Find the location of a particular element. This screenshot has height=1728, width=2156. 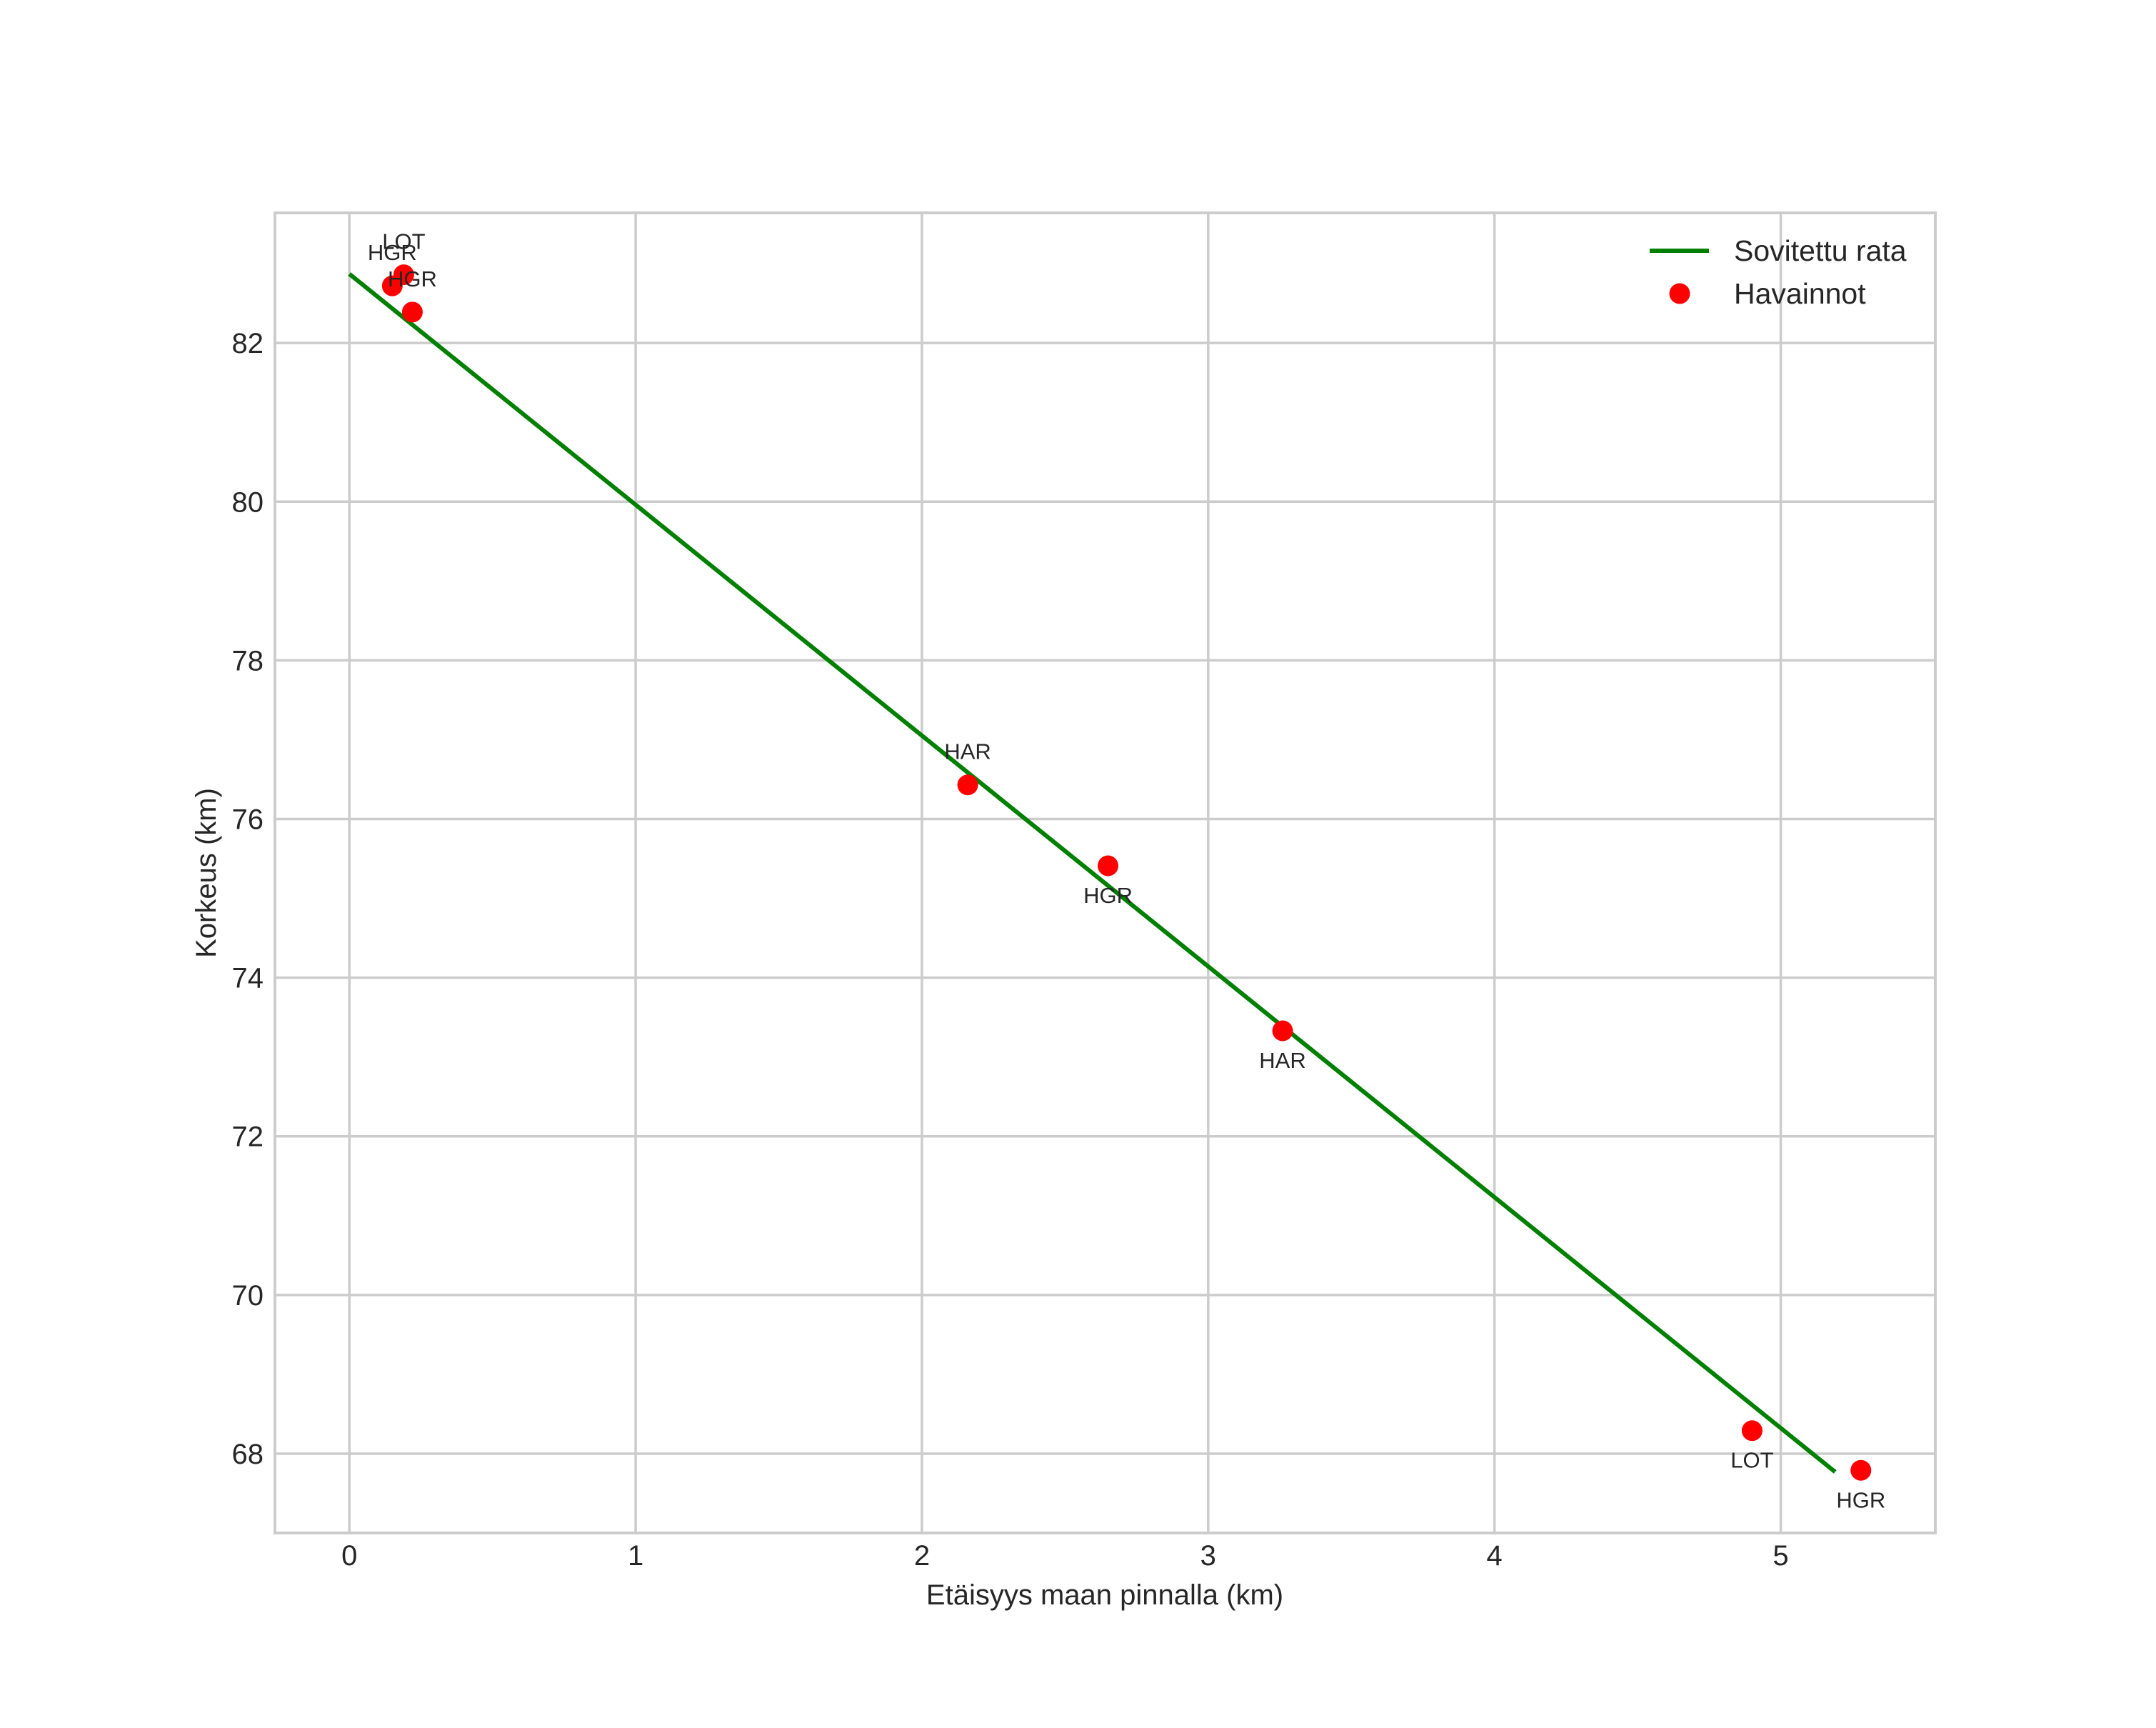

legend-item-observations: Havainnot is located at coordinates (1768, 293).